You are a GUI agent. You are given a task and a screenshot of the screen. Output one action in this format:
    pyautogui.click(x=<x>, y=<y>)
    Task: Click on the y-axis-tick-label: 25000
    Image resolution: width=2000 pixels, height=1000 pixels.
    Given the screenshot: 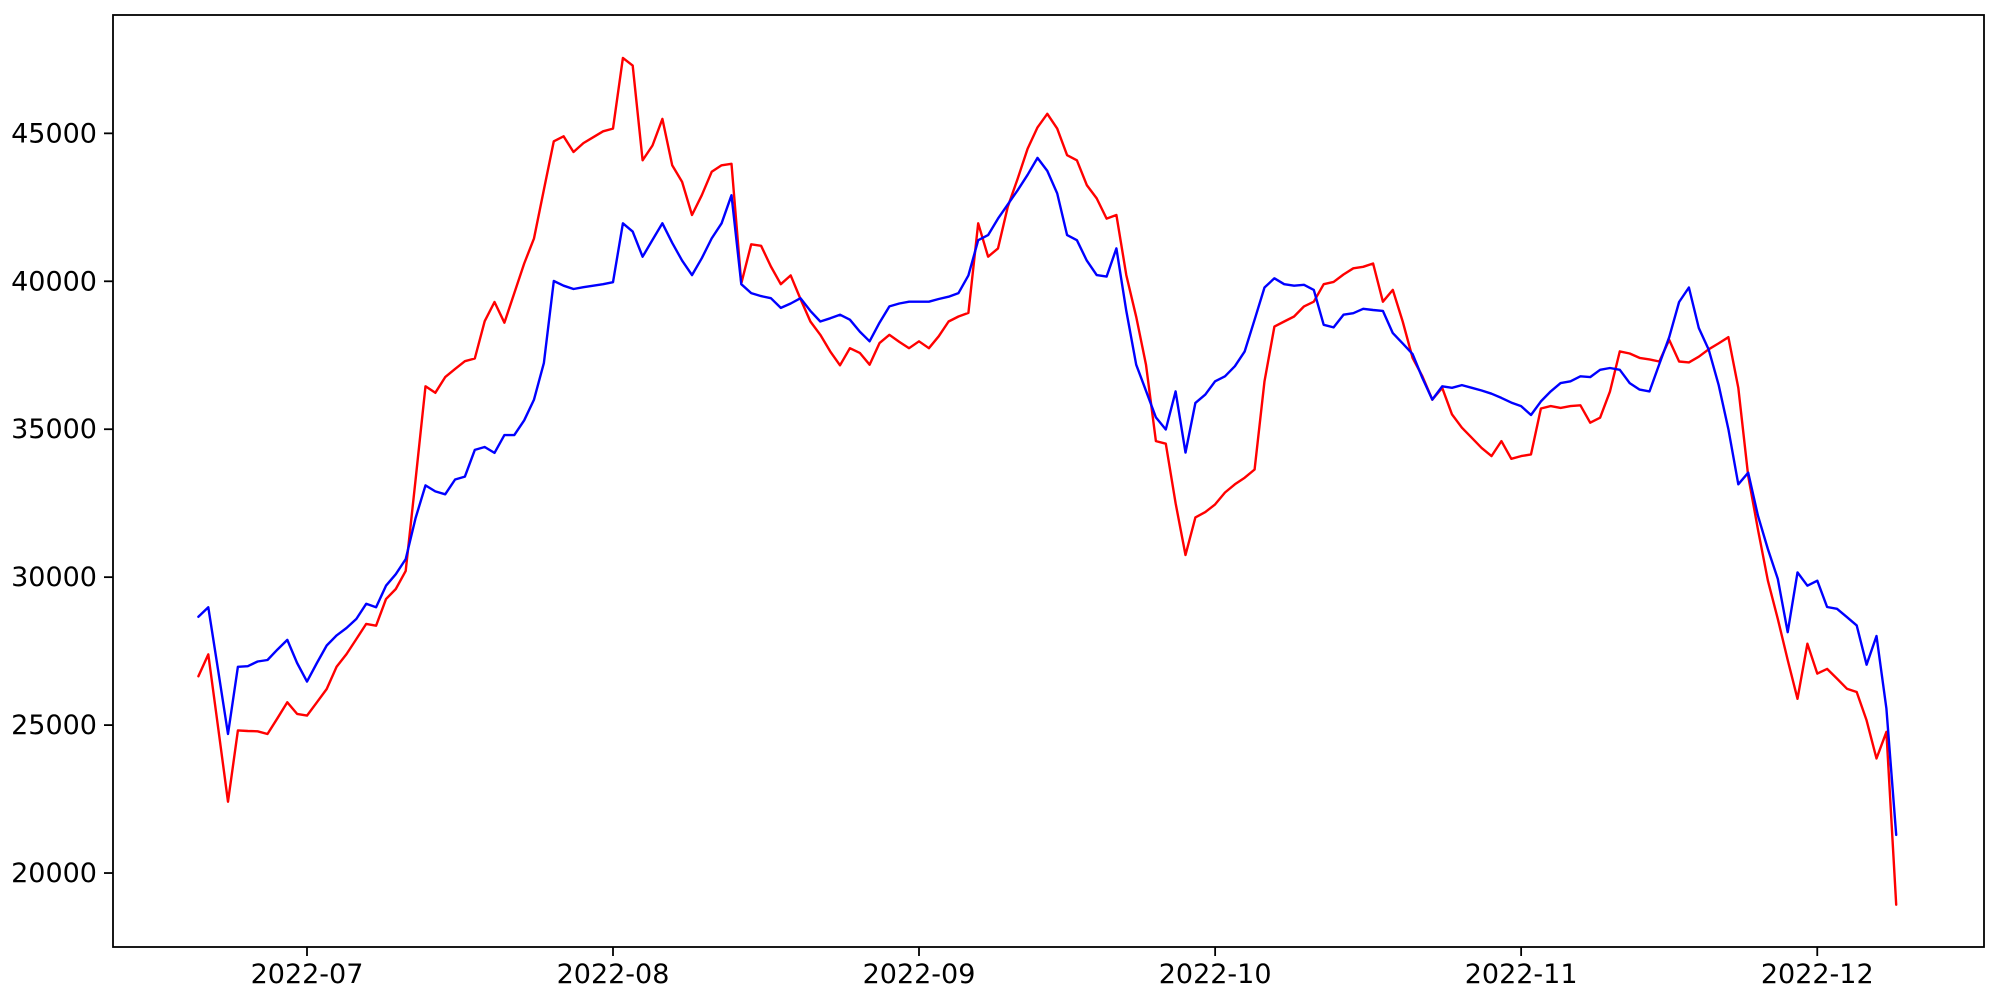 What is the action you would take?
    pyautogui.click(x=54, y=725)
    